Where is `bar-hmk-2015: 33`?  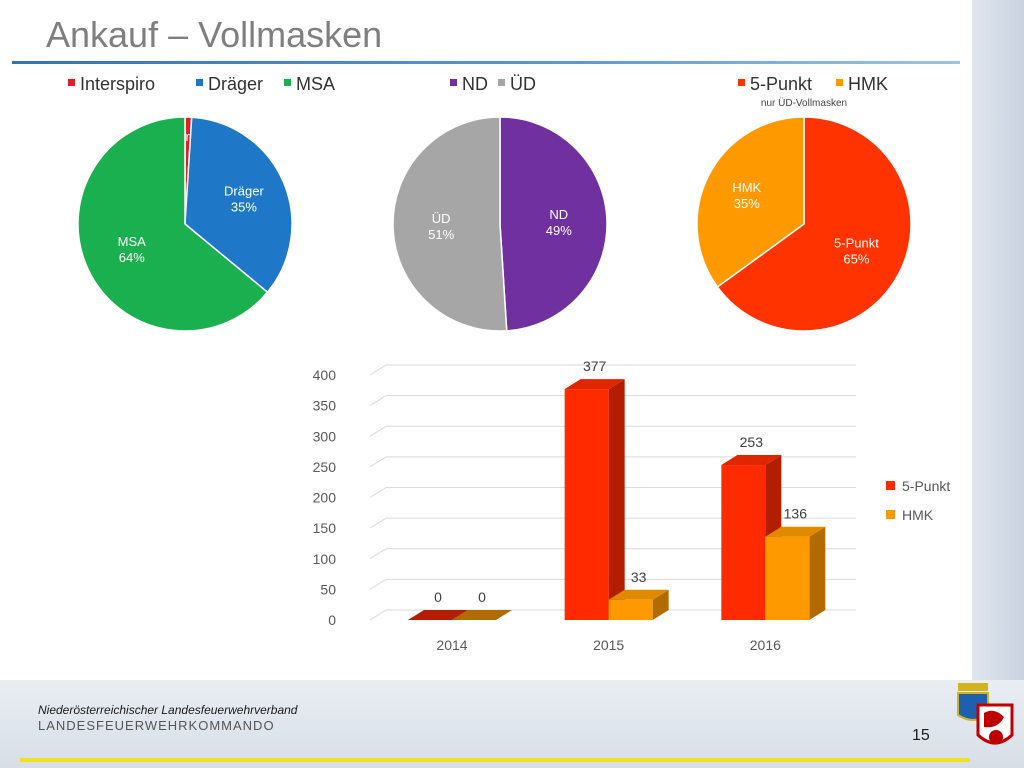 bar-hmk-2015: 33 is located at coordinates (638, 594).